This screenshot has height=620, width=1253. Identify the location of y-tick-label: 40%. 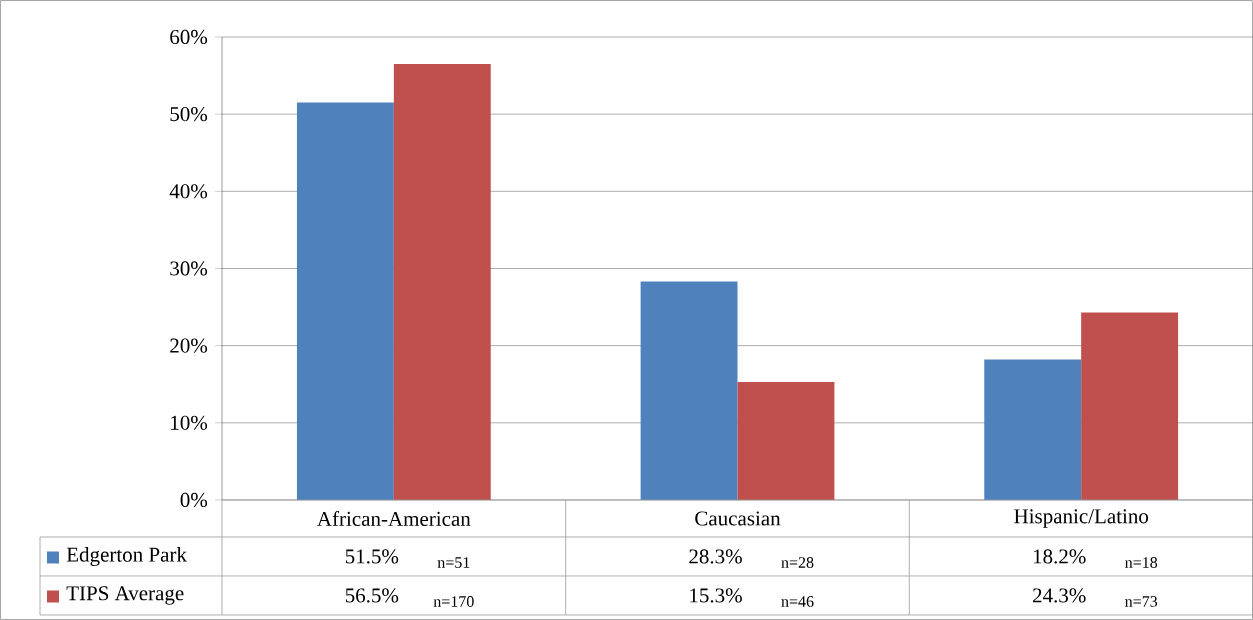
(188, 191).